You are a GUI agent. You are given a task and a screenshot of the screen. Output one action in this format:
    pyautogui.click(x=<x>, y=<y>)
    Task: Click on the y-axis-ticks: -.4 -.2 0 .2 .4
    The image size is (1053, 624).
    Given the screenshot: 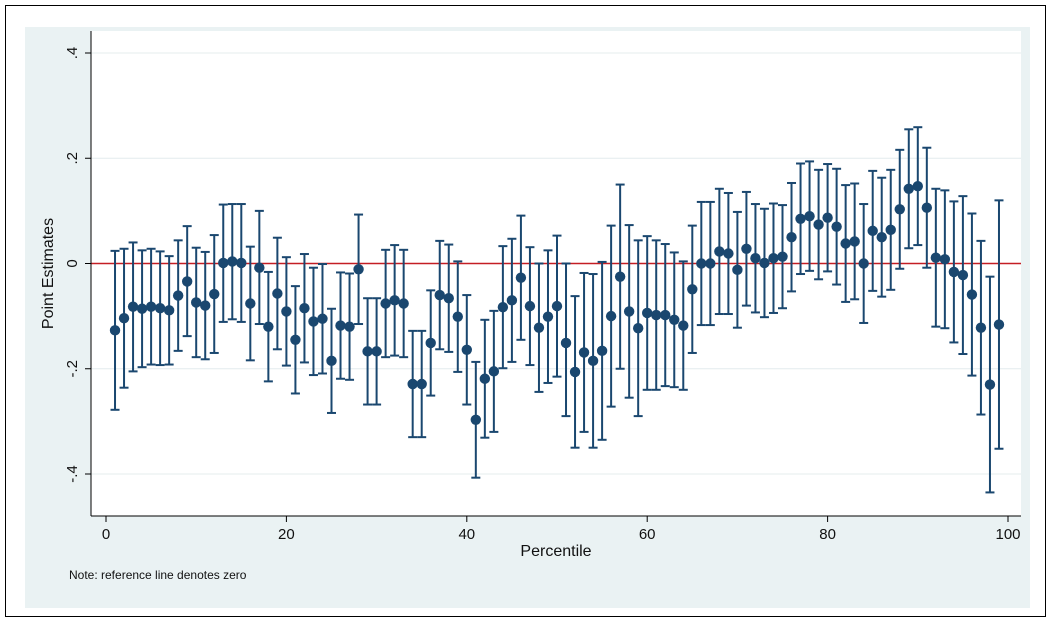 What is the action you would take?
    pyautogui.click(x=77, y=265)
    